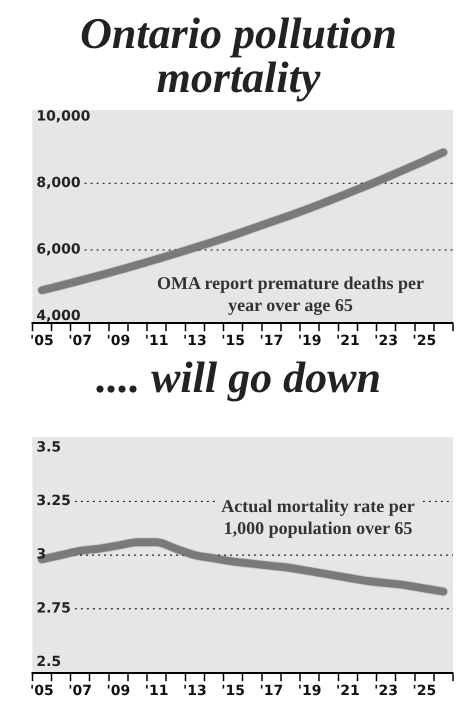 This screenshot has height=704, width=457. I want to click on y-tick-label: 3, so click(41, 554).